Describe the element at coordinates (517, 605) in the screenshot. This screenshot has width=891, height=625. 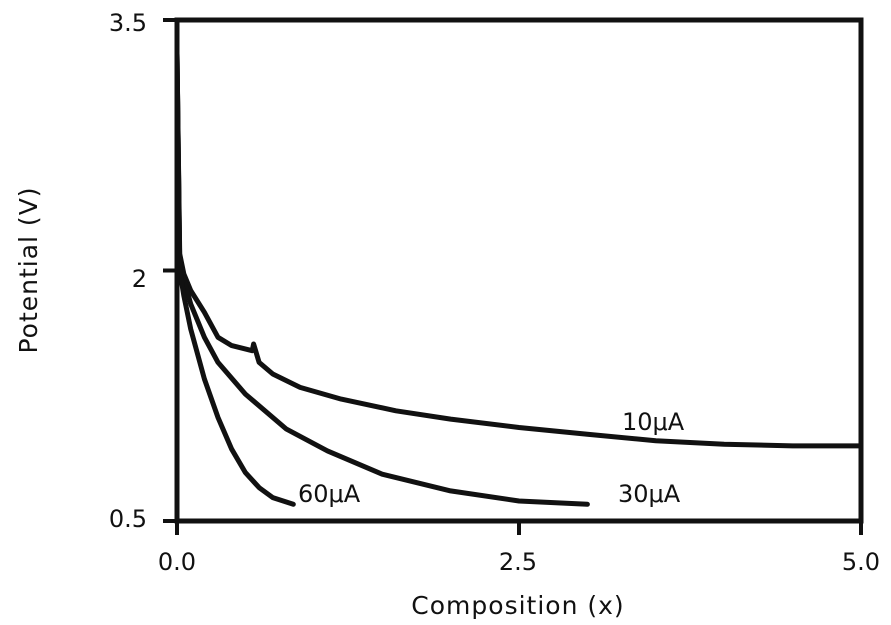
I see `x-axis-label: Composition (x)` at that location.